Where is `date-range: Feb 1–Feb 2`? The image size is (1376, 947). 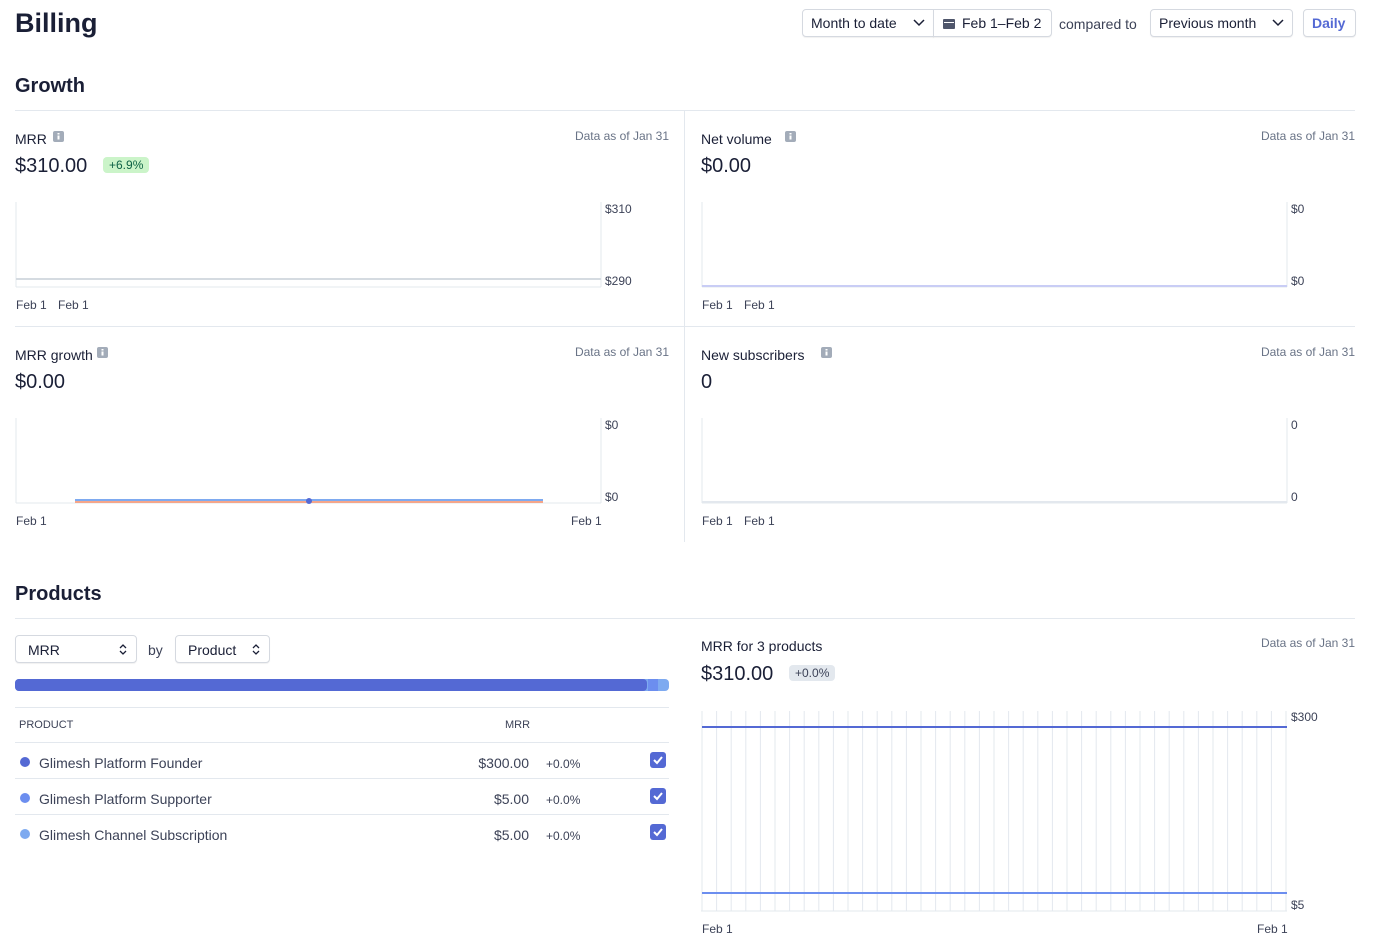
date-range: Feb 1–Feb 2 is located at coordinates (992, 23).